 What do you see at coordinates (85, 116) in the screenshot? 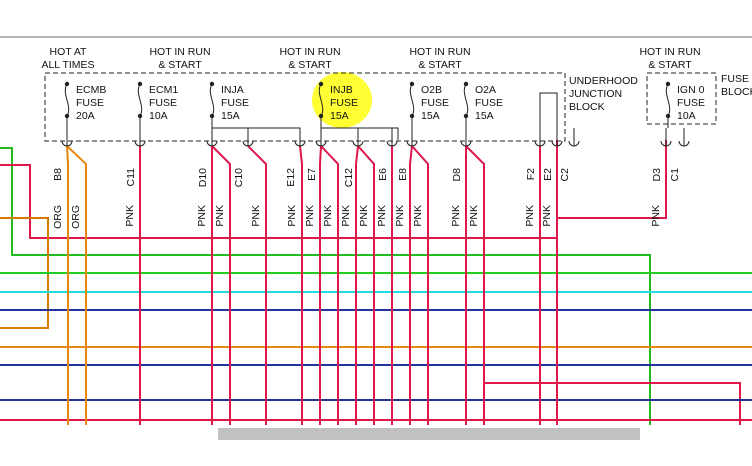
I see `fuse-label: 20A` at bounding box center [85, 116].